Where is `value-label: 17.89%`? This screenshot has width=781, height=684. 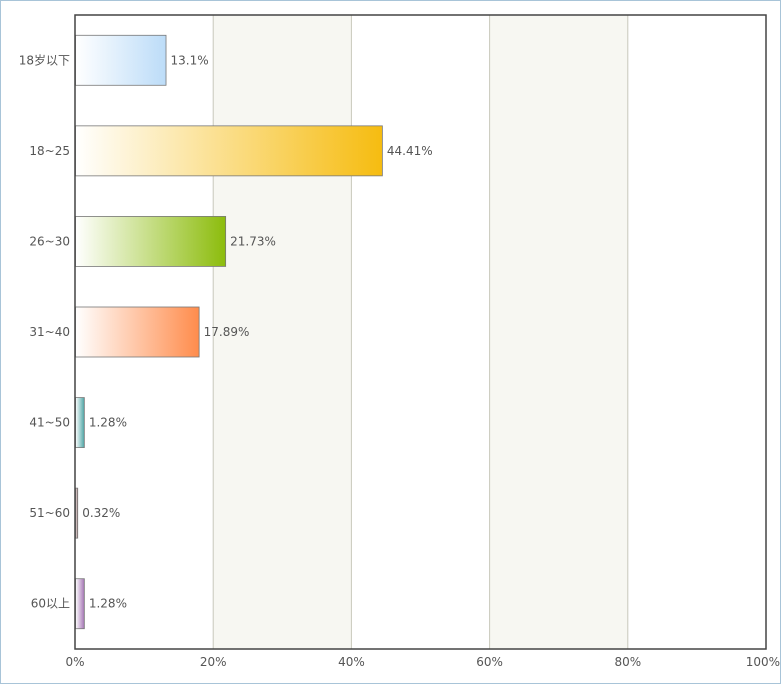 value-label: 17.89% is located at coordinates (227, 332).